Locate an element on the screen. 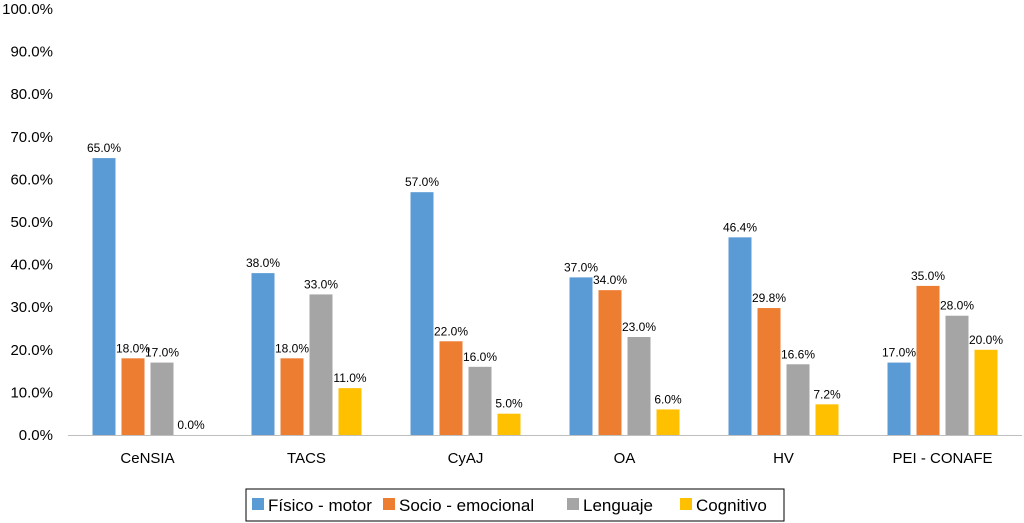  data-label: 5.0% is located at coordinates (509, 404).